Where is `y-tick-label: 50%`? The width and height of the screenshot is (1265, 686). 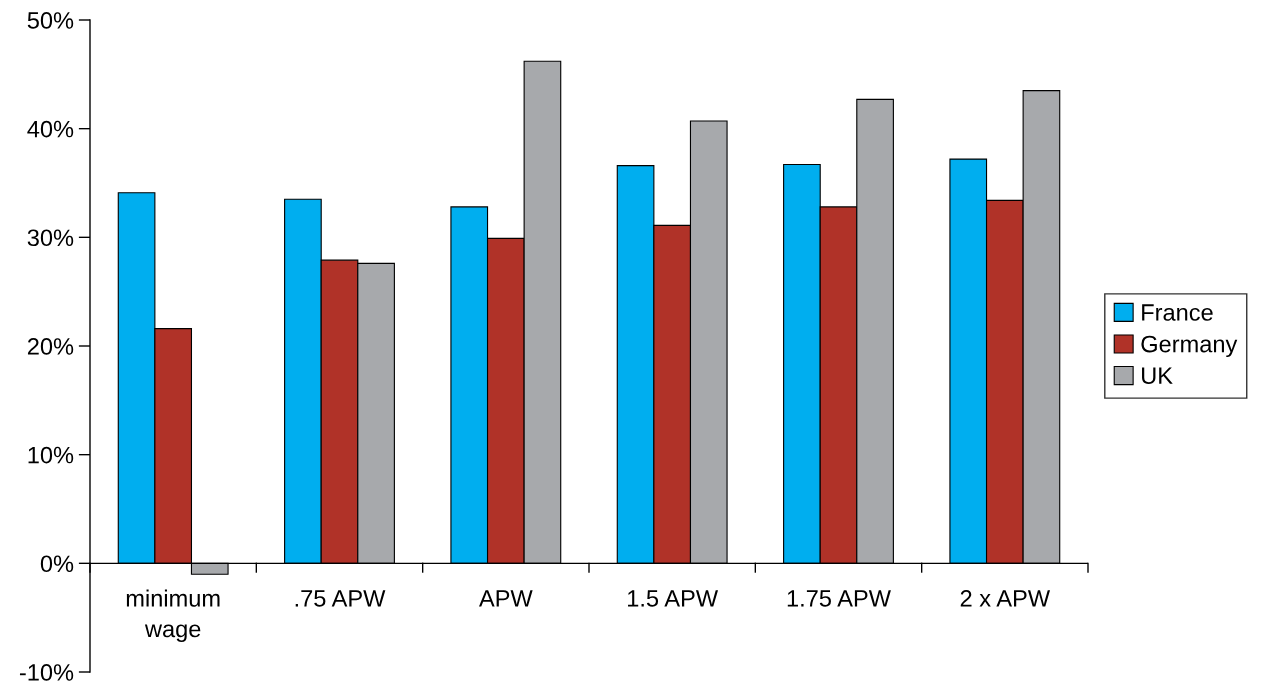
y-tick-label: 50% is located at coordinates (50, 20).